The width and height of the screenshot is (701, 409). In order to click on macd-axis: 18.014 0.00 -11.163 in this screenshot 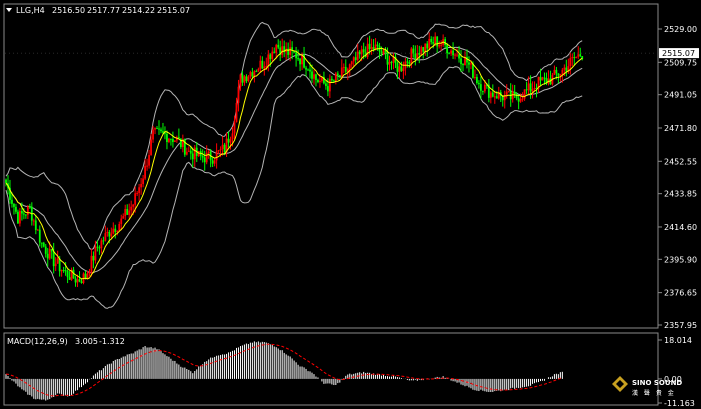, I will do `click(676, 372)`.